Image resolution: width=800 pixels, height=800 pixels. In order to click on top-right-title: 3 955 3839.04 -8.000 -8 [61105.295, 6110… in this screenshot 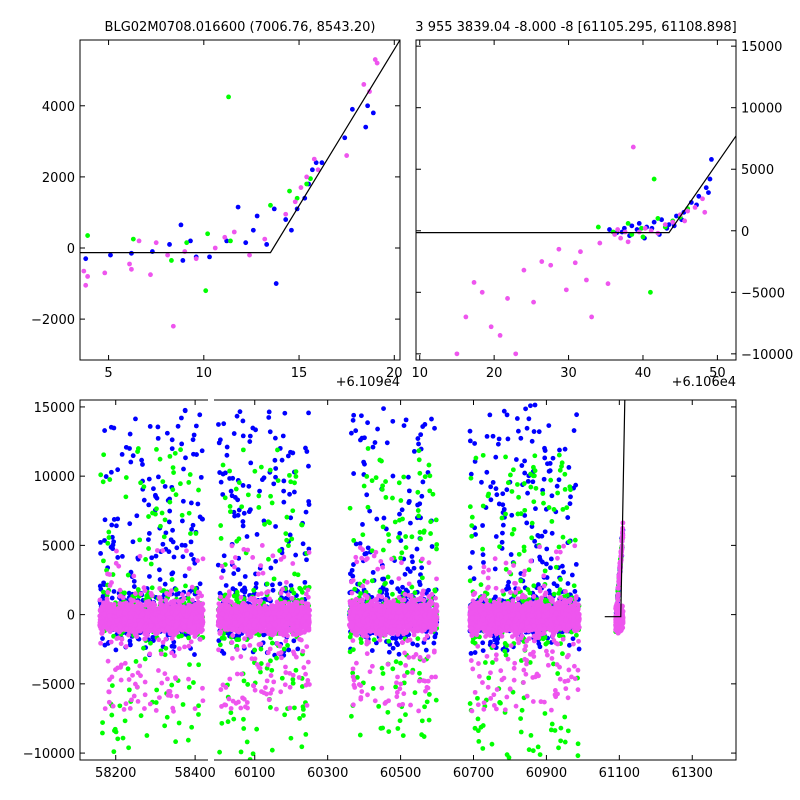, I will do `click(575, 27)`.